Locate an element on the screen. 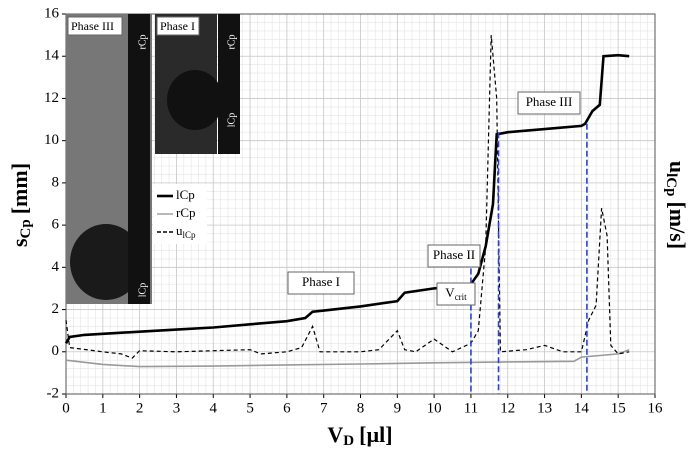 The image size is (691, 453). x-axis-label-unit: [µl] is located at coordinates (375, 434).